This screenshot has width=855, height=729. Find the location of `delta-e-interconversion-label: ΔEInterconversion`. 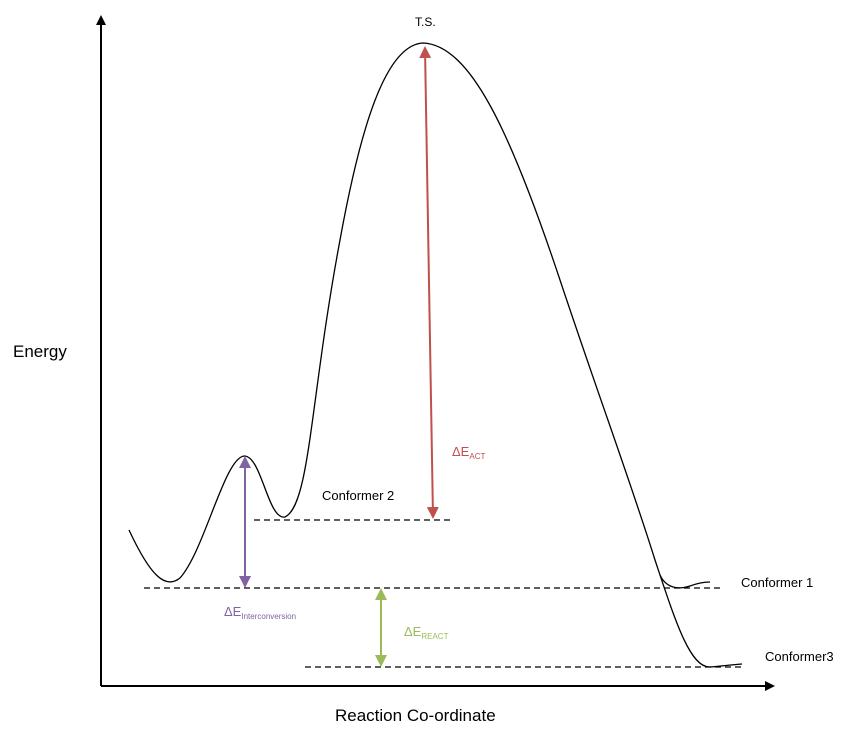

delta-e-interconversion-label: ΔEInterconversion is located at coordinates (260, 612).